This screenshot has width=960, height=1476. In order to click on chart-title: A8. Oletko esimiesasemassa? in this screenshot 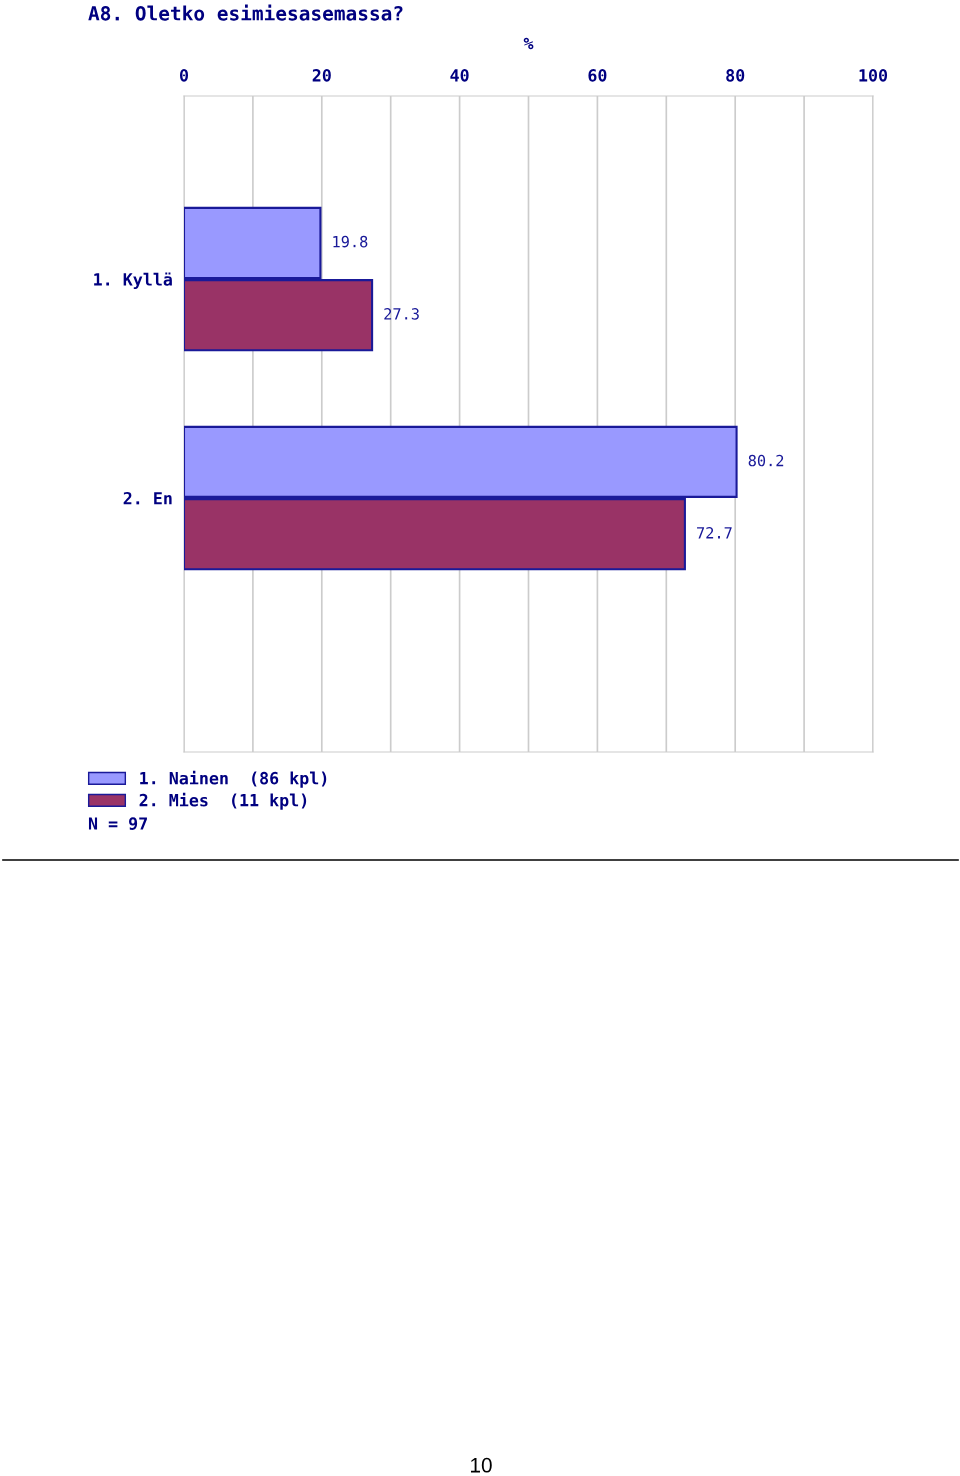, I will do `click(245, 12)`.